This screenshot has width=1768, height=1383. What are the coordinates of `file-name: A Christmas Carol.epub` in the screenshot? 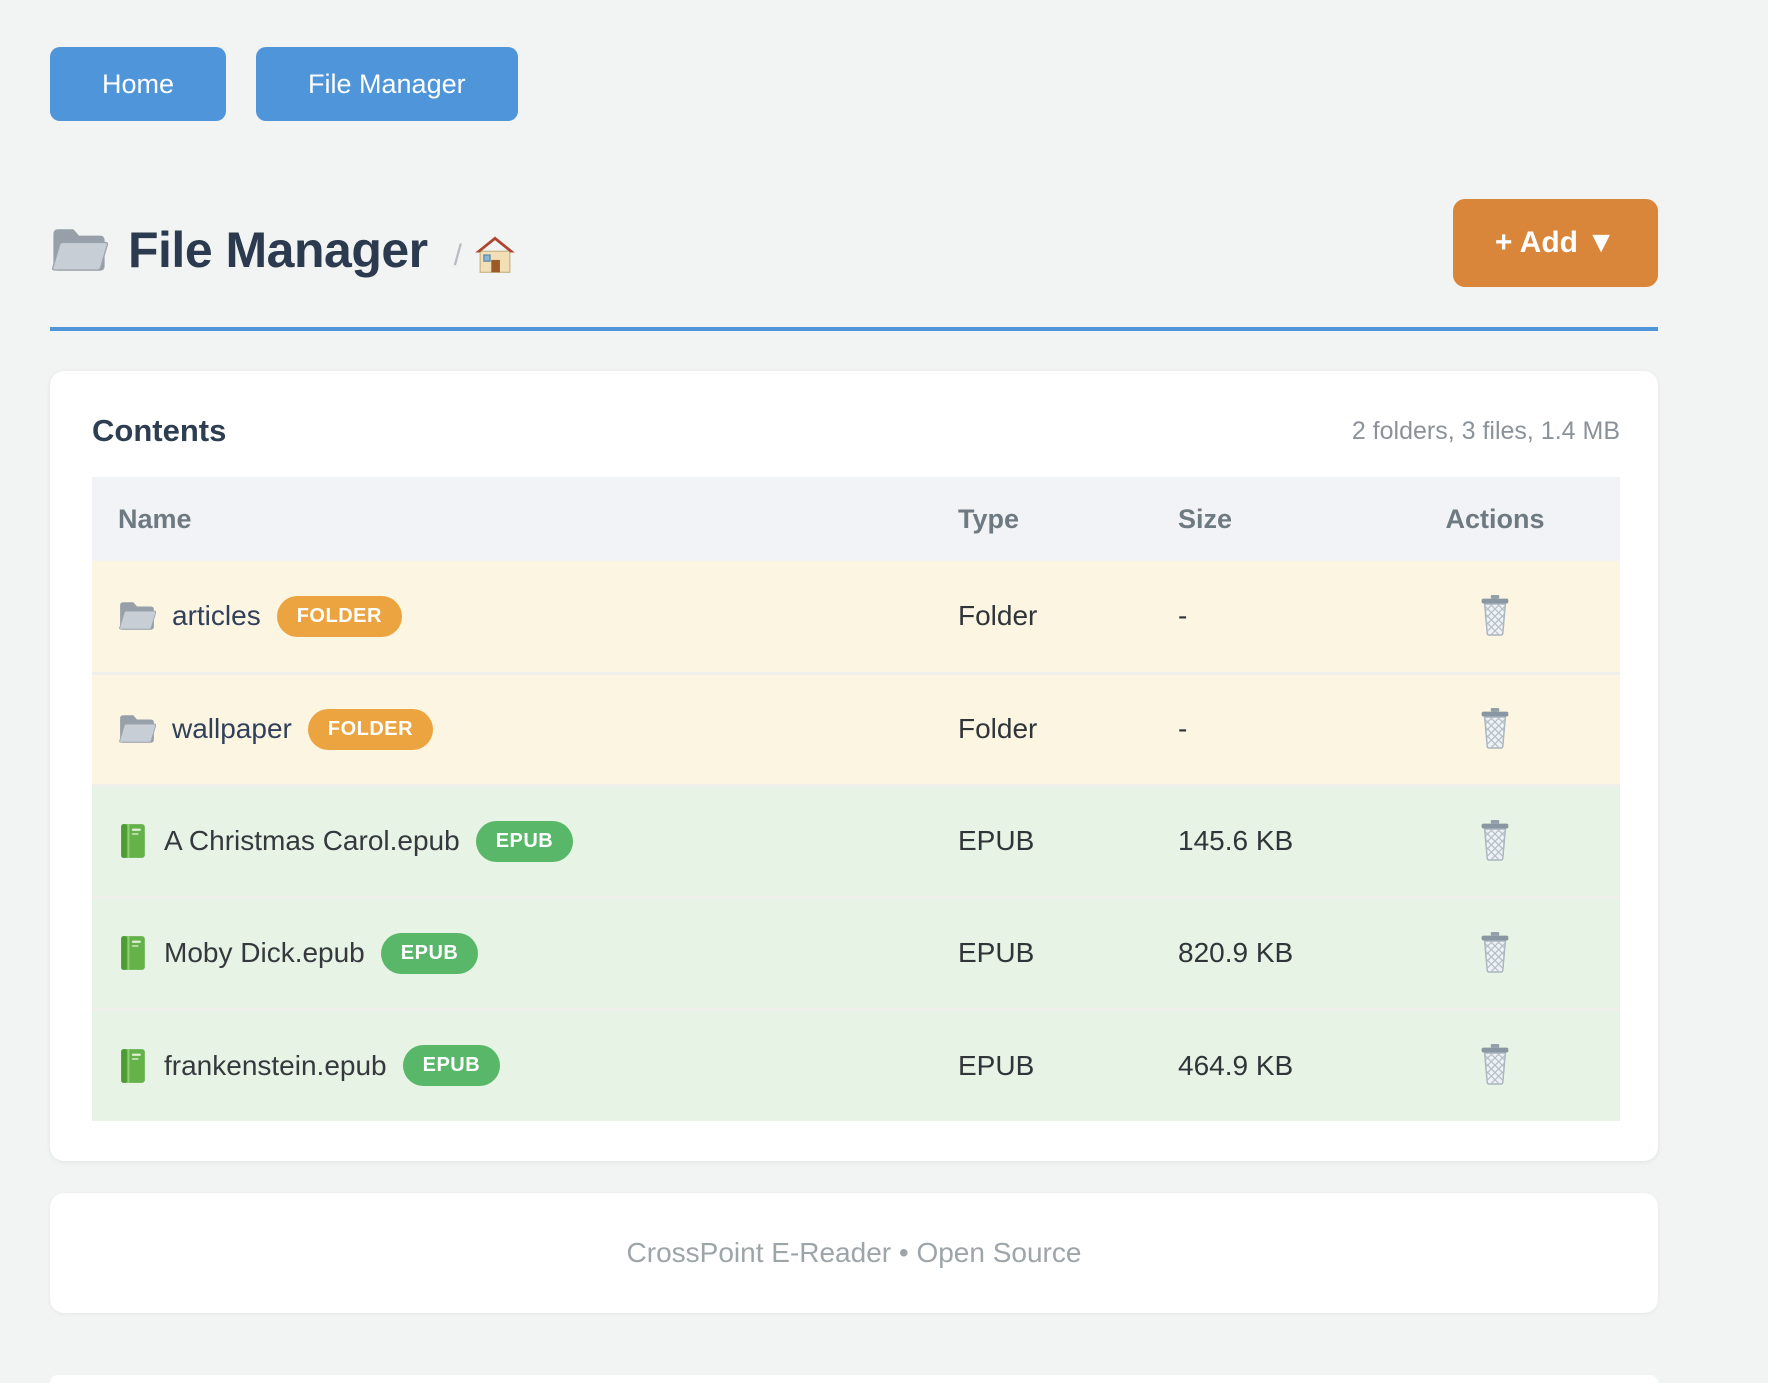 It's located at (312, 840).